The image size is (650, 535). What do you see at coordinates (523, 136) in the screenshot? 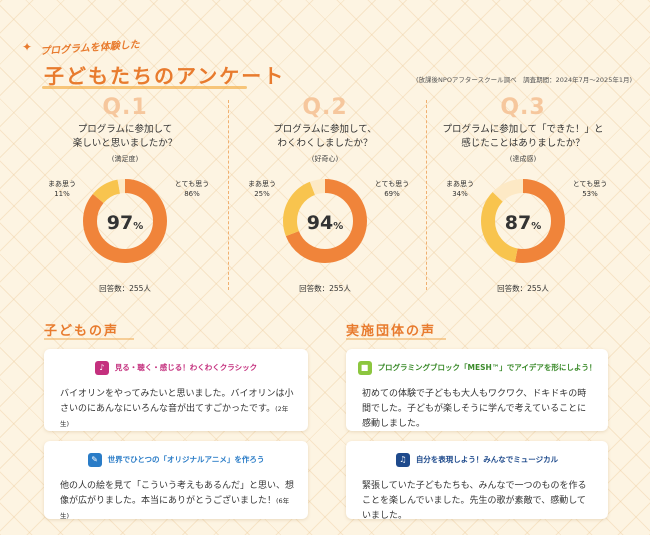
I see `question-text: プログラムに参加して「できた！」と 感じたことはありましたか？` at bounding box center [523, 136].